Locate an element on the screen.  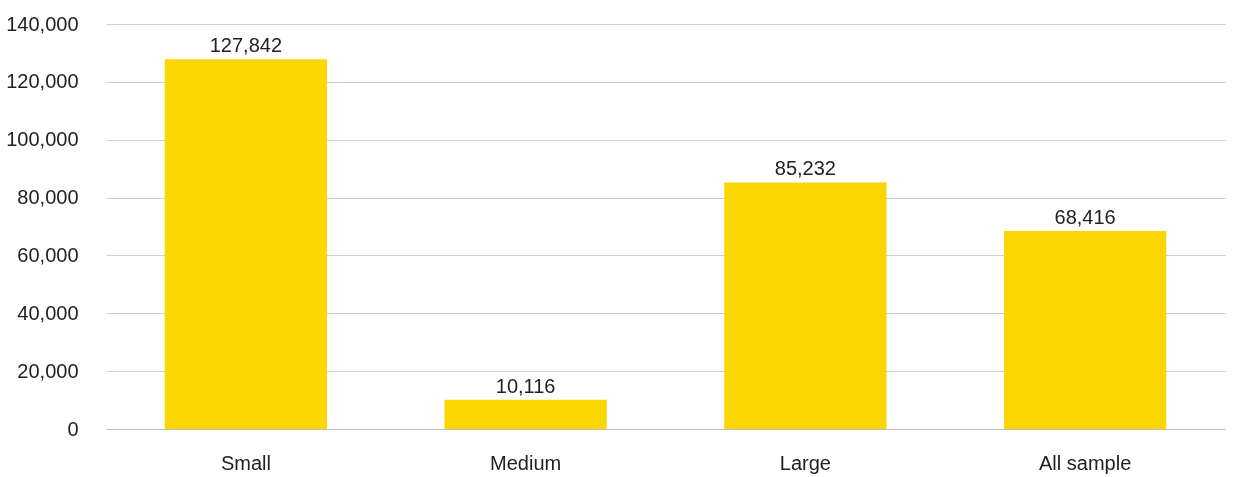
y-tick-label: 20,000 is located at coordinates (48, 370).